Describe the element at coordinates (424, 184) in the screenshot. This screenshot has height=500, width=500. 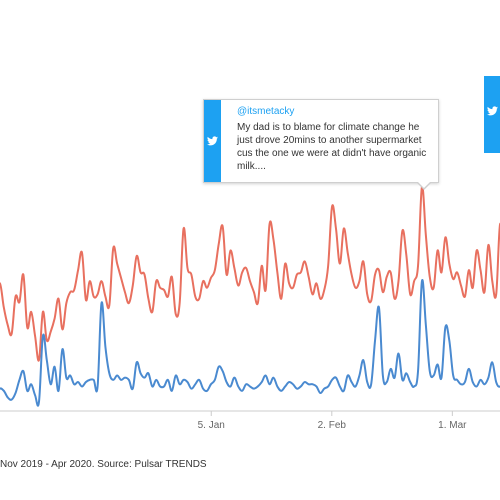
I see `tweet-tooltip-pointer` at that location.